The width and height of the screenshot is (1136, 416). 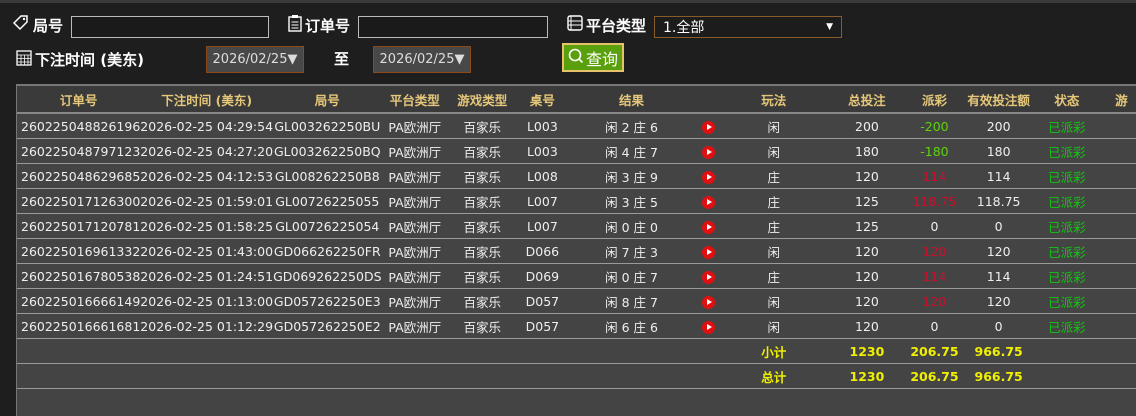 I want to click on total-row: 总计 1230 206.75 966.75, so click(x=576, y=376).